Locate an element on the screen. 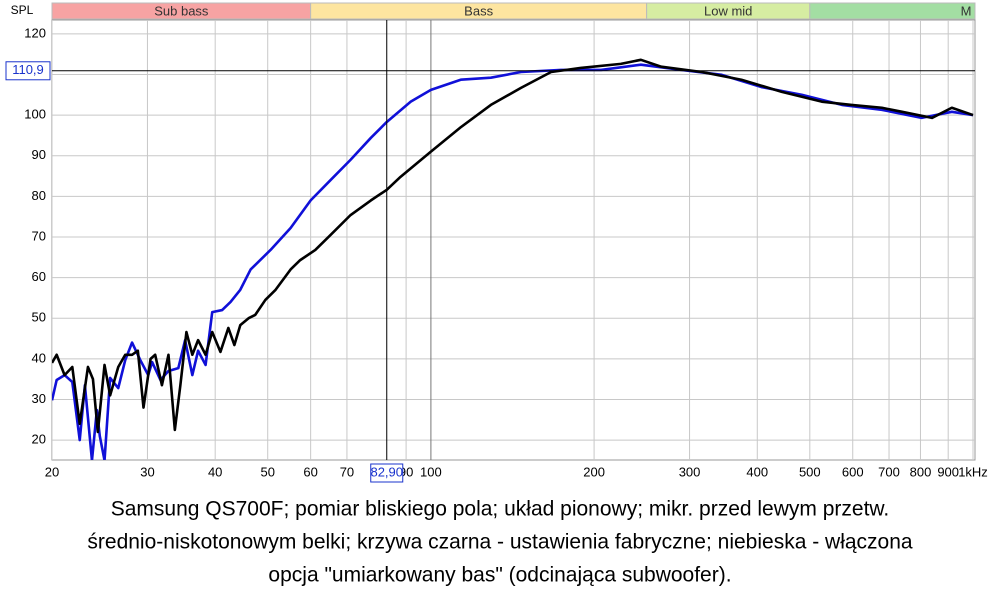 This screenshot has height=593, width=1000. cursor-label: 82,90 is located at coordinates (386, 471).